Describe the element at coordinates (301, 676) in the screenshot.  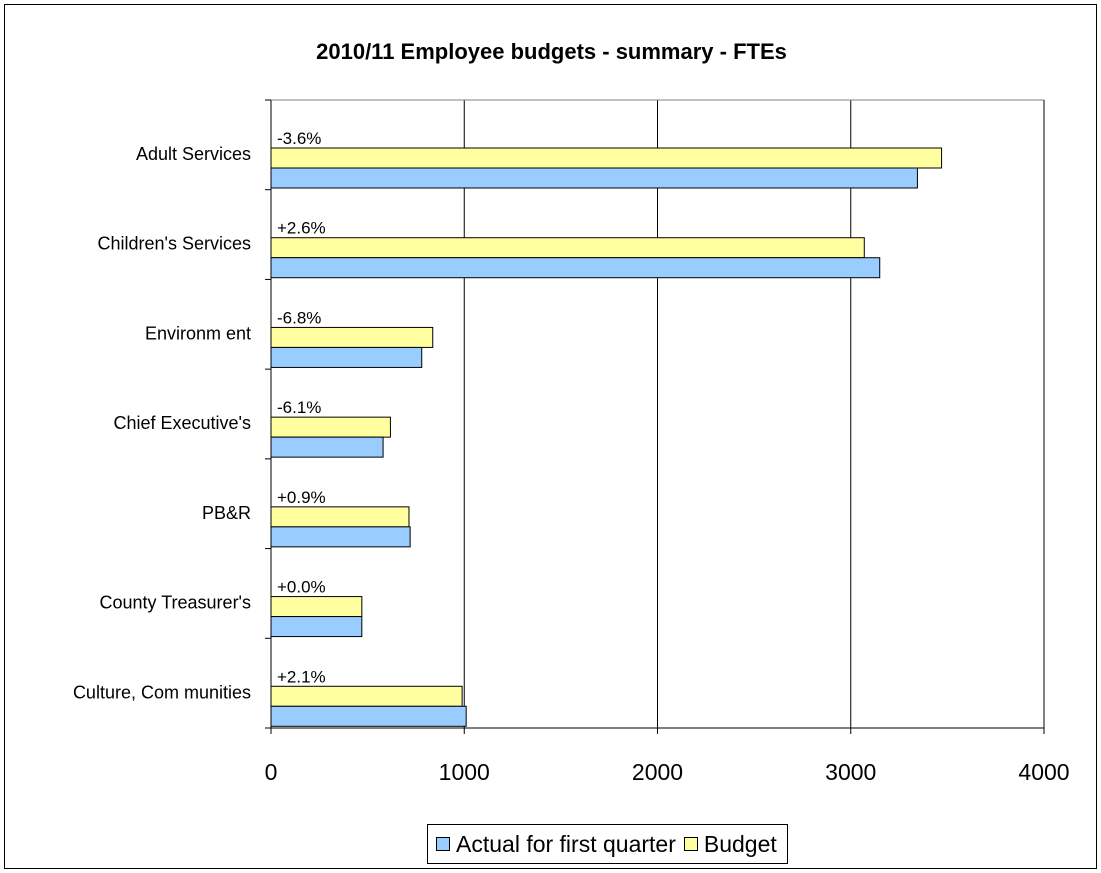
I see `data-label: +2.1%` at that location.